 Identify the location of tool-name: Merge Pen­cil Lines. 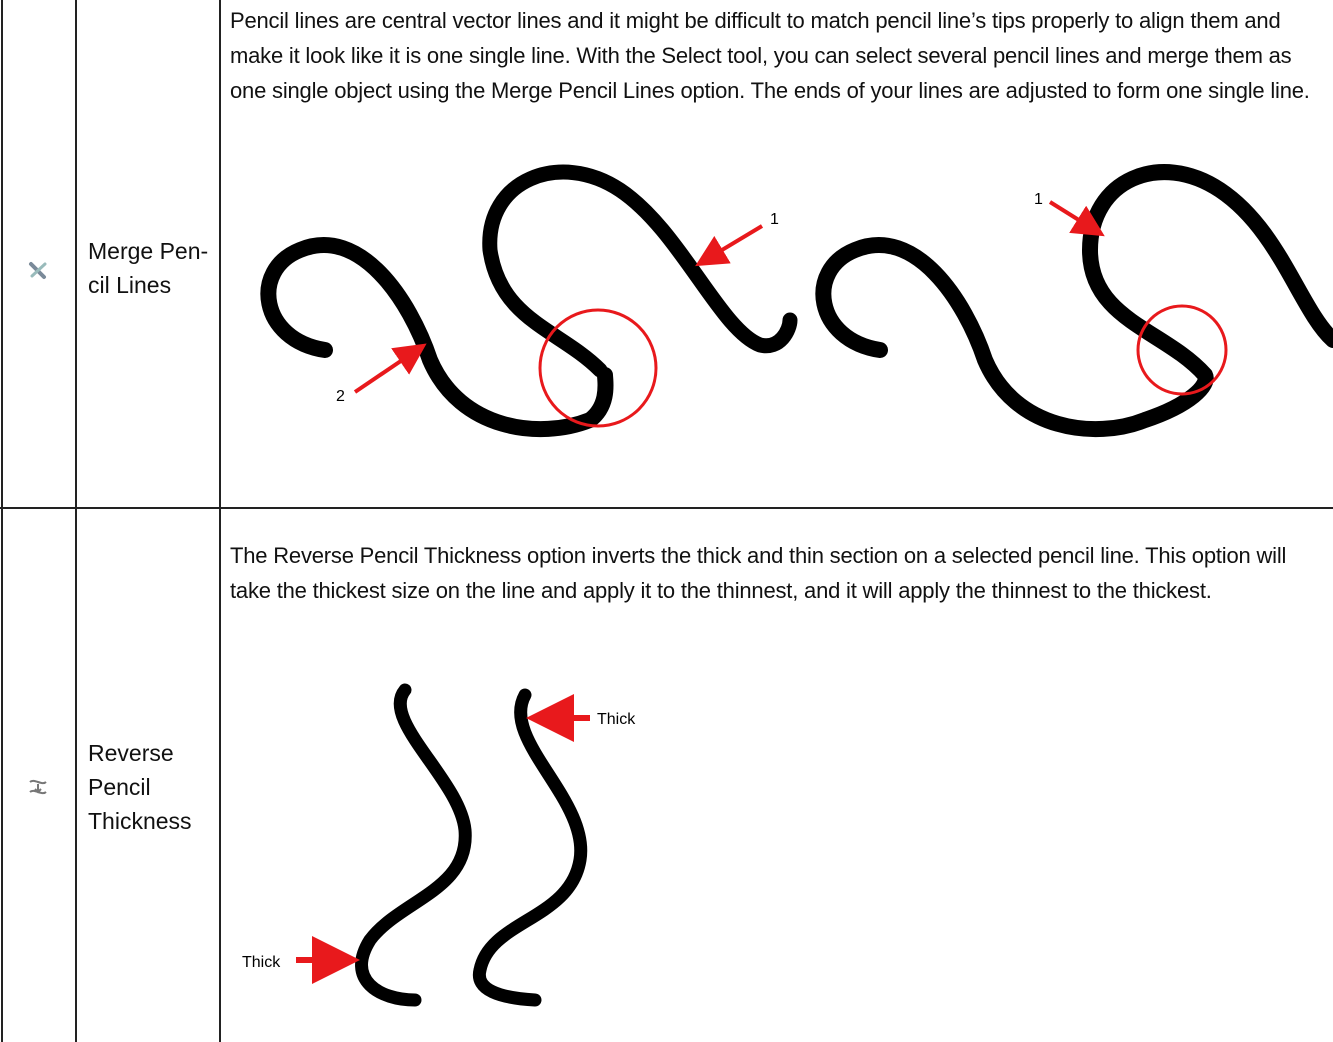
(148, 268).